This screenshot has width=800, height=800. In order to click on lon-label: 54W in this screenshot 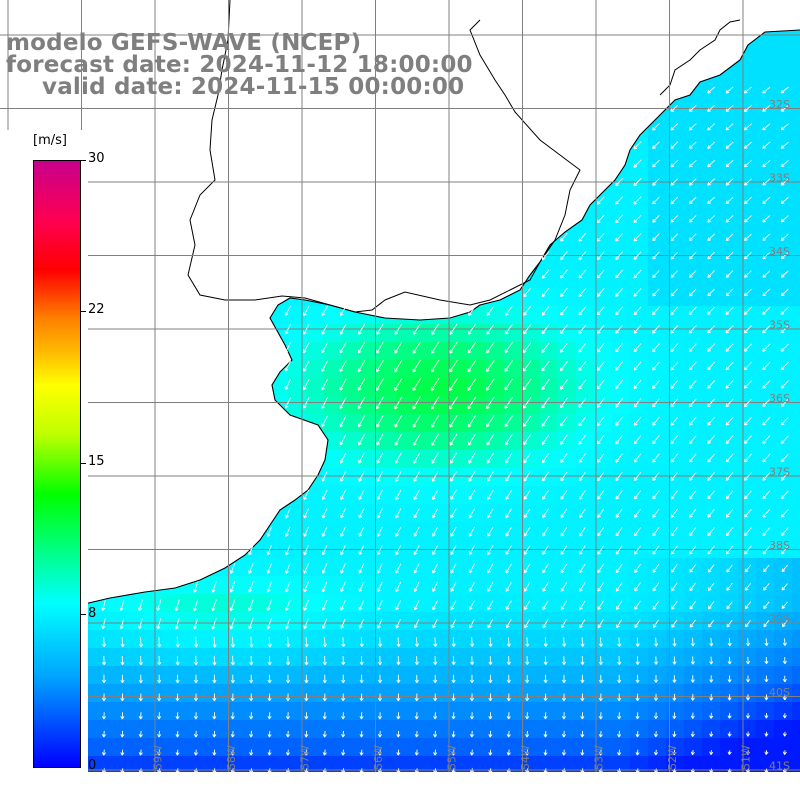, I will do `click(525, 757)`.